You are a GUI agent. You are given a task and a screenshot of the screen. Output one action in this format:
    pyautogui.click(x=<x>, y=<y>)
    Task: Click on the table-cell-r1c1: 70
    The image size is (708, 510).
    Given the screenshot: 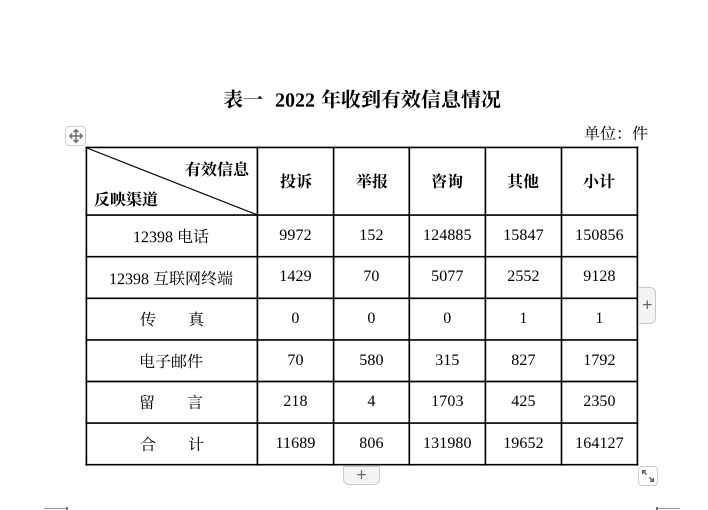 What is the action you would take?
    pyautogui.click(x=372, y=278)
    